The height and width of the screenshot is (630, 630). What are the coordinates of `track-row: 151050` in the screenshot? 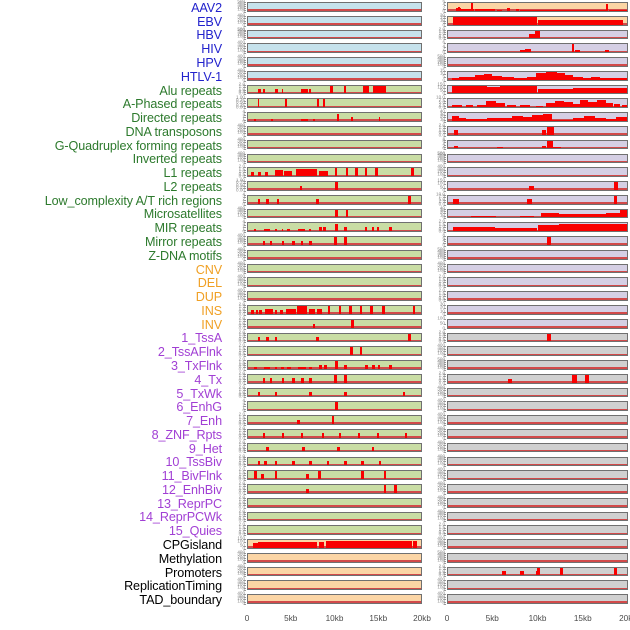 It's located at (529, 75).